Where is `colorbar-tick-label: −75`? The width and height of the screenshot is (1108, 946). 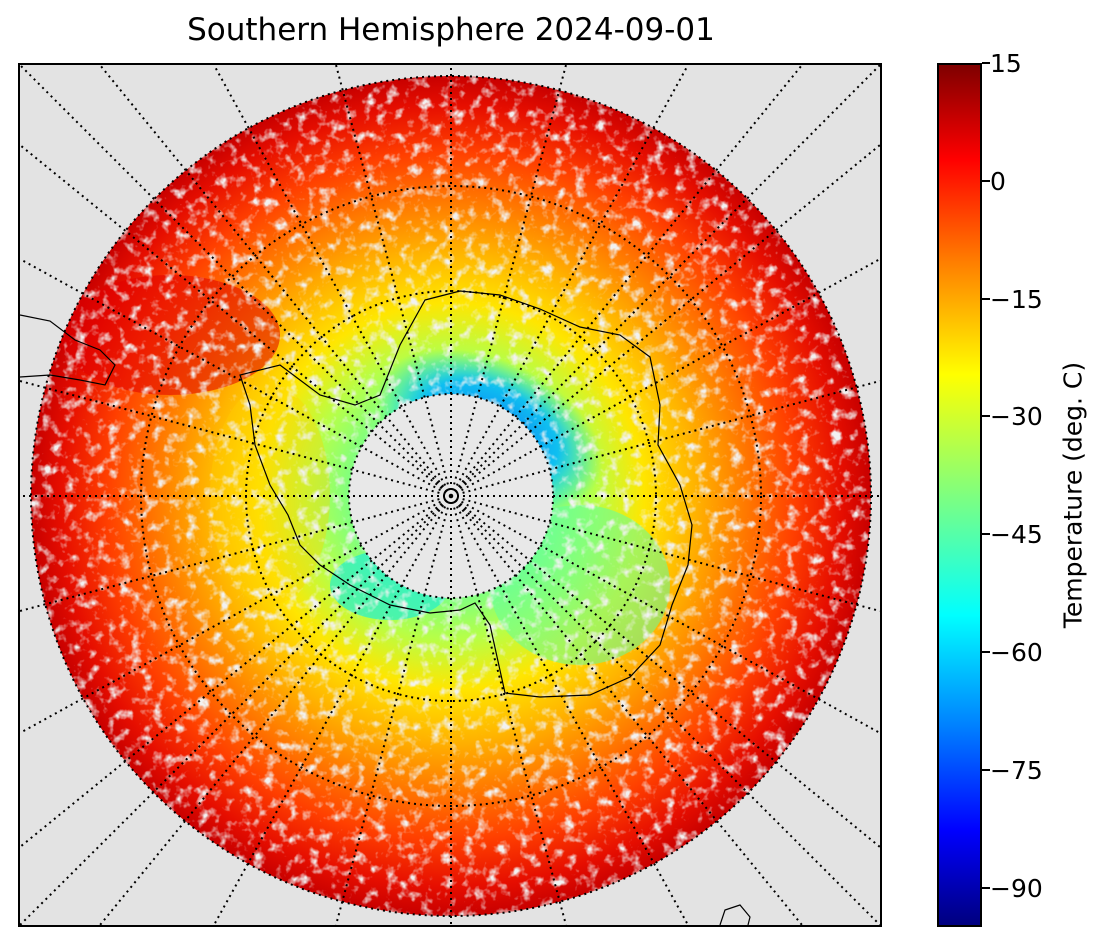
colorbar-tick-label: −75 is located at coordinates (1016, 770).